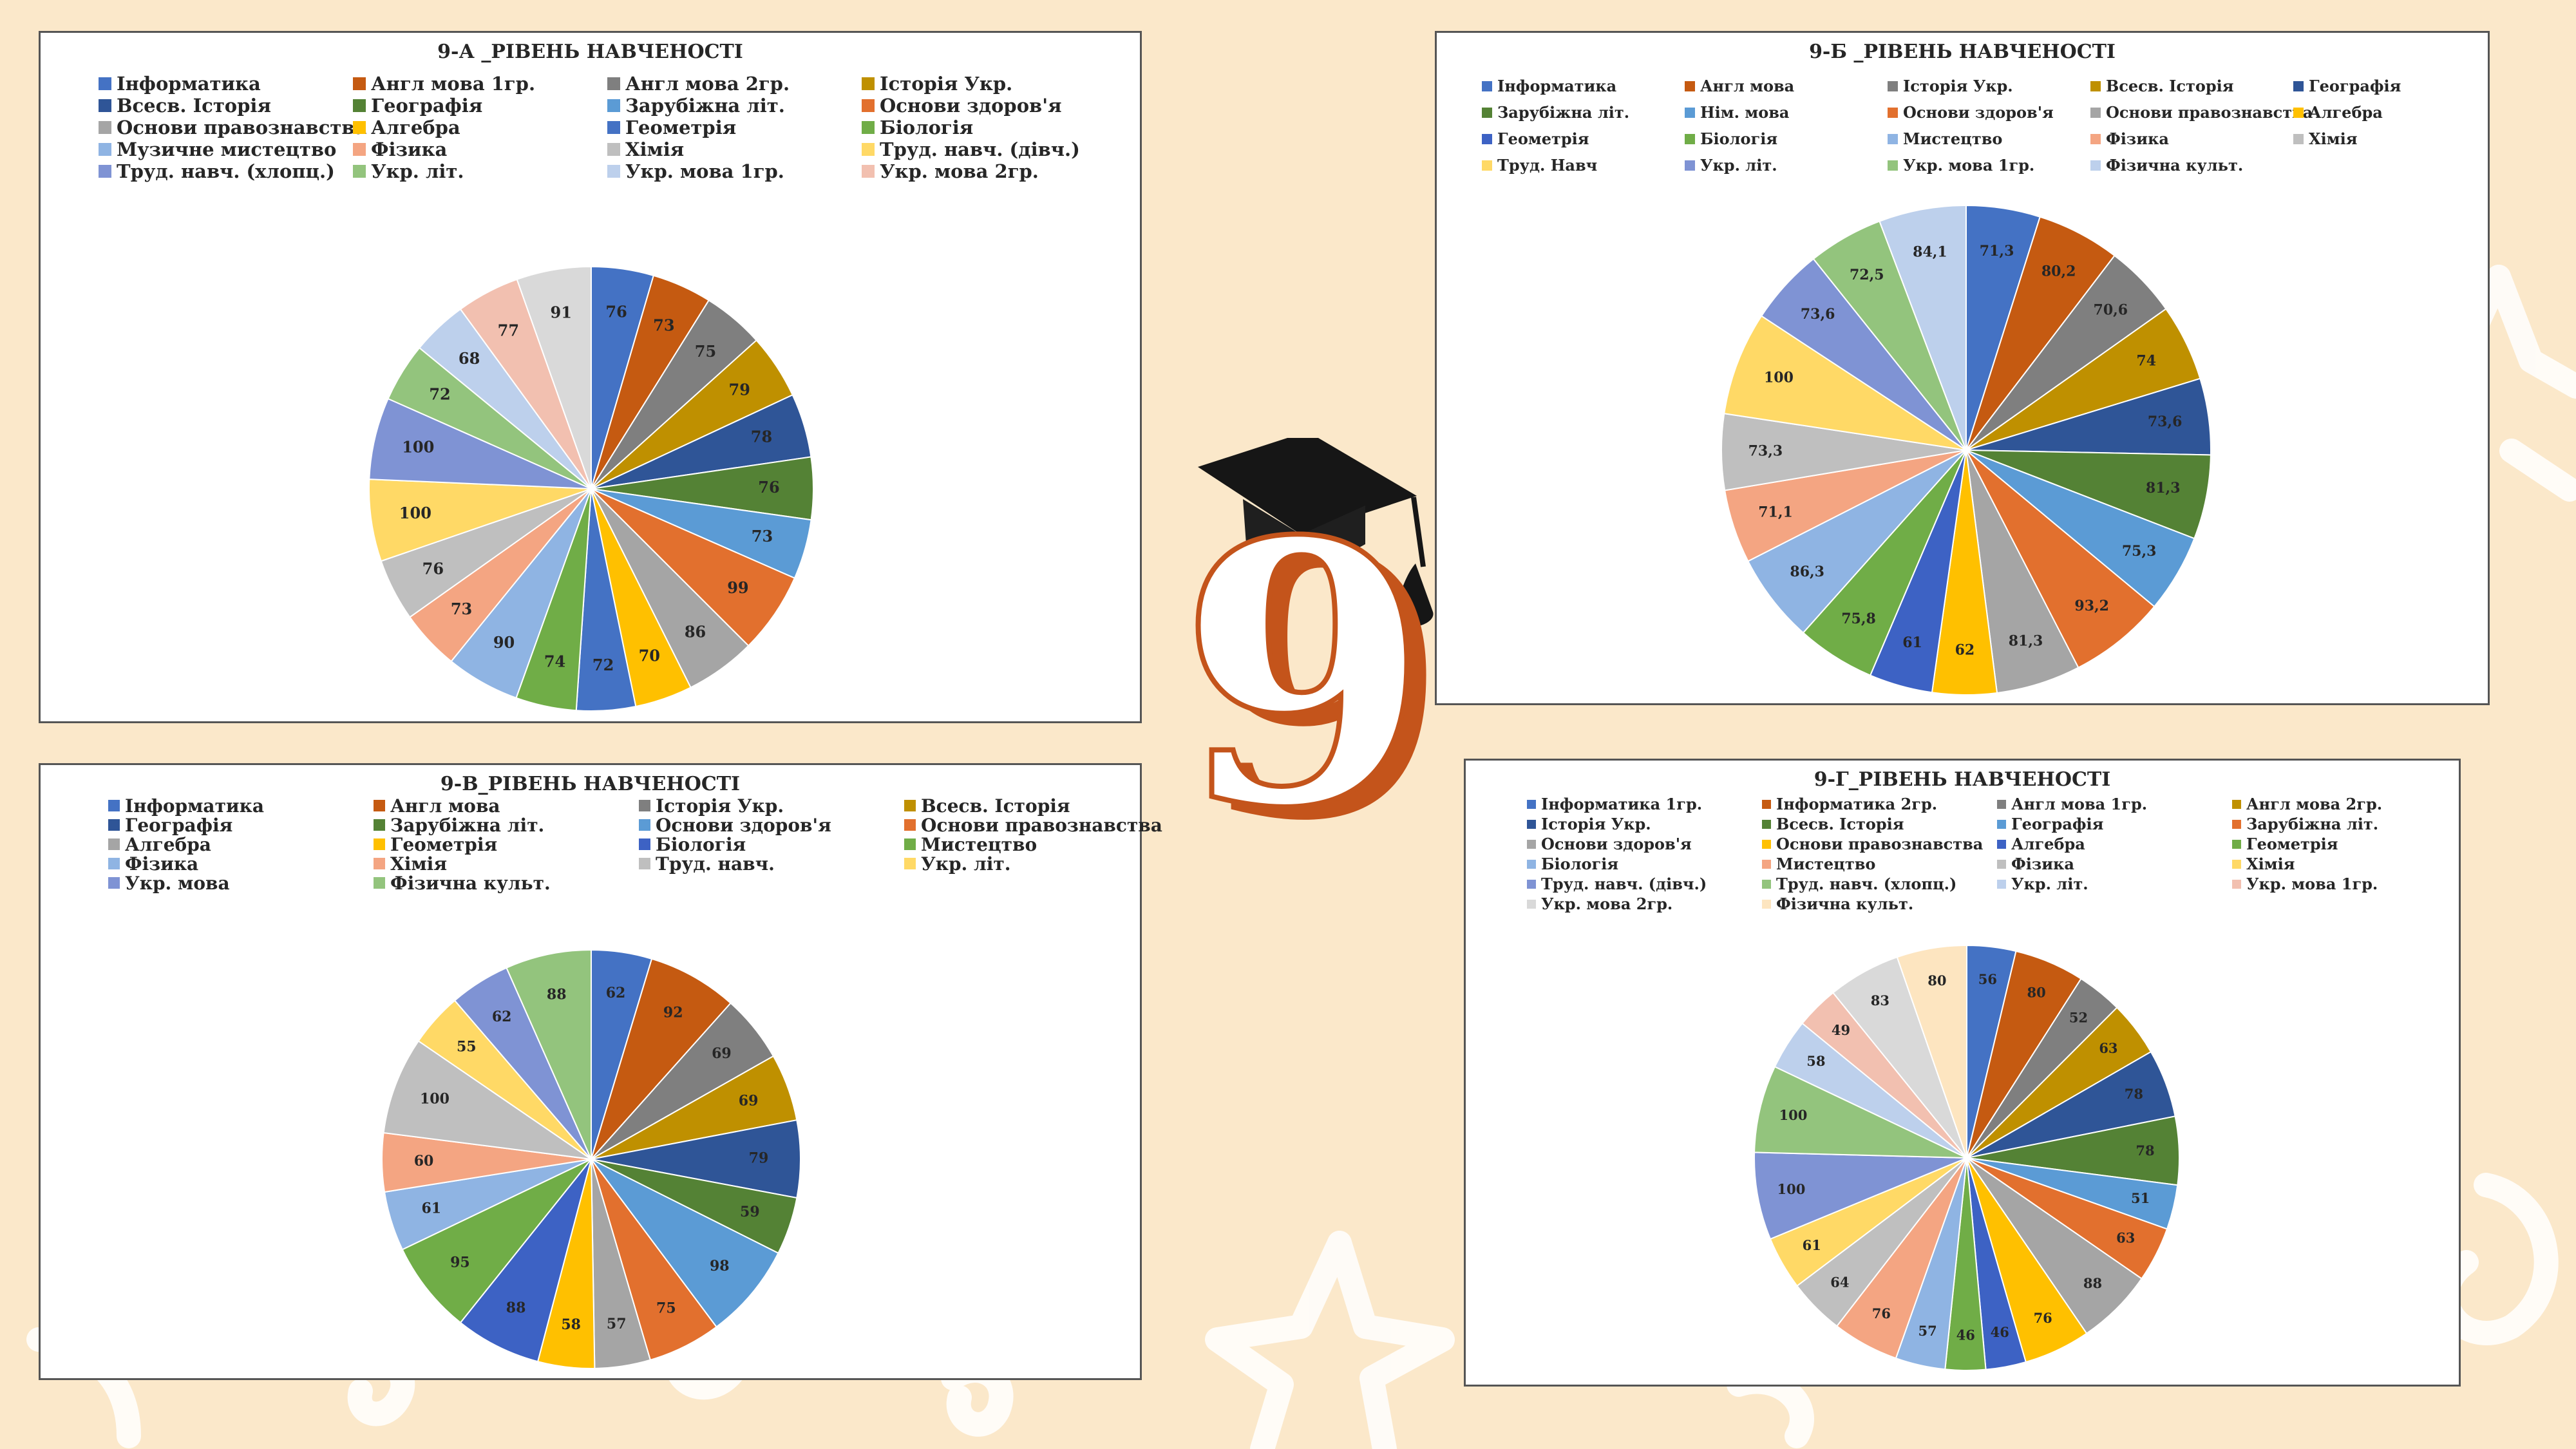 Image resolution: width=2576 pixels, height=1449 pixels. Describe the element at coordinates (507, 883) in the screenshot. I see `legend-item: Фізична культ.` at that location.